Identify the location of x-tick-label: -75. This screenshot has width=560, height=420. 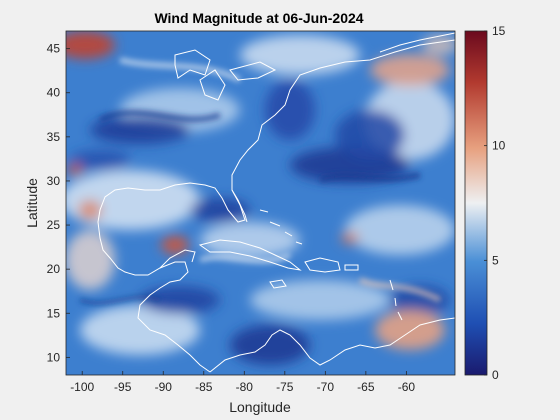
(285, 387).